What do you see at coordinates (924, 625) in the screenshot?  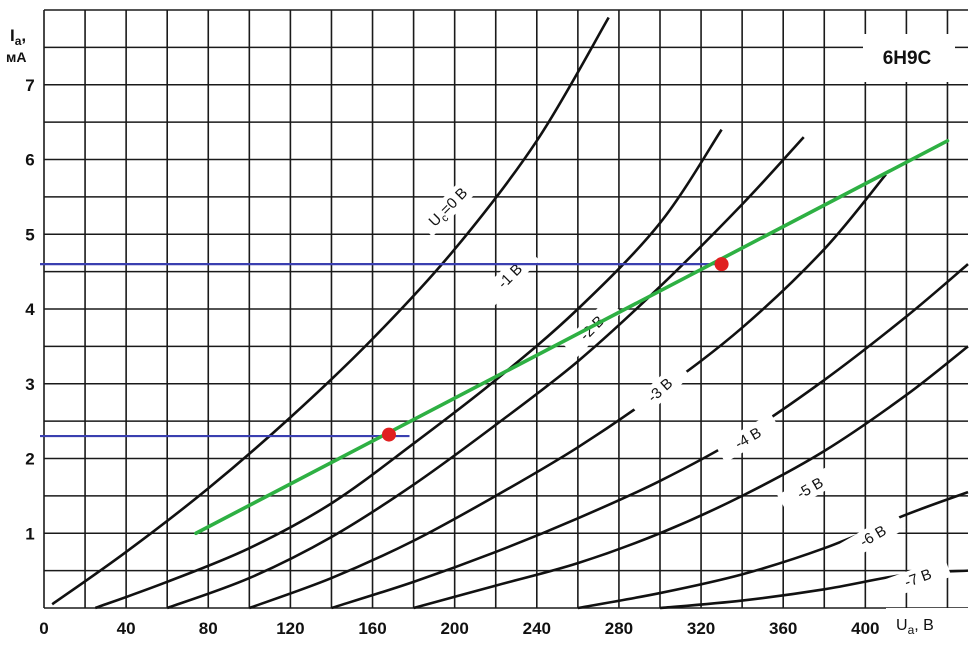 I see `x-axis-unit: , В` at bounding box center [924, 625].